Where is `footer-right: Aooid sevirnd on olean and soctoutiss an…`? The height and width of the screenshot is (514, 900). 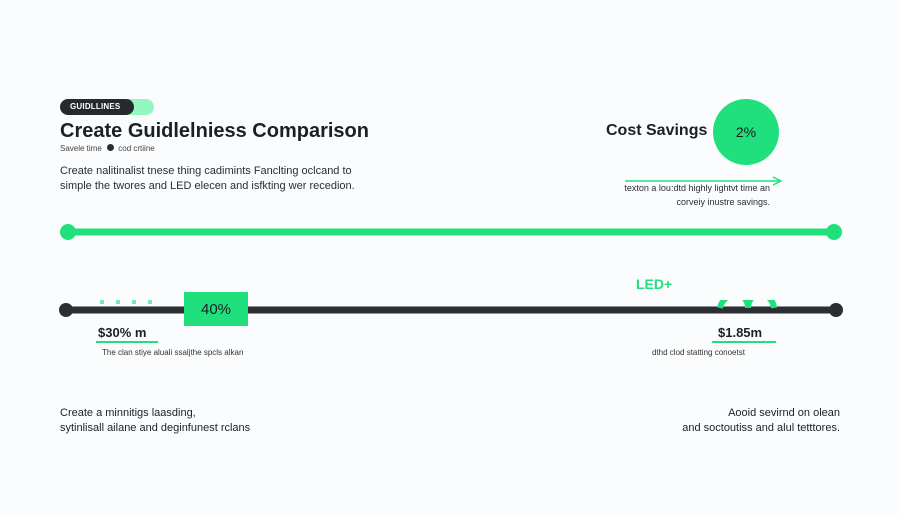 footer-right: Aooid sevirnd on olean and soctoutiss an… is located at coordinates (740, 421).